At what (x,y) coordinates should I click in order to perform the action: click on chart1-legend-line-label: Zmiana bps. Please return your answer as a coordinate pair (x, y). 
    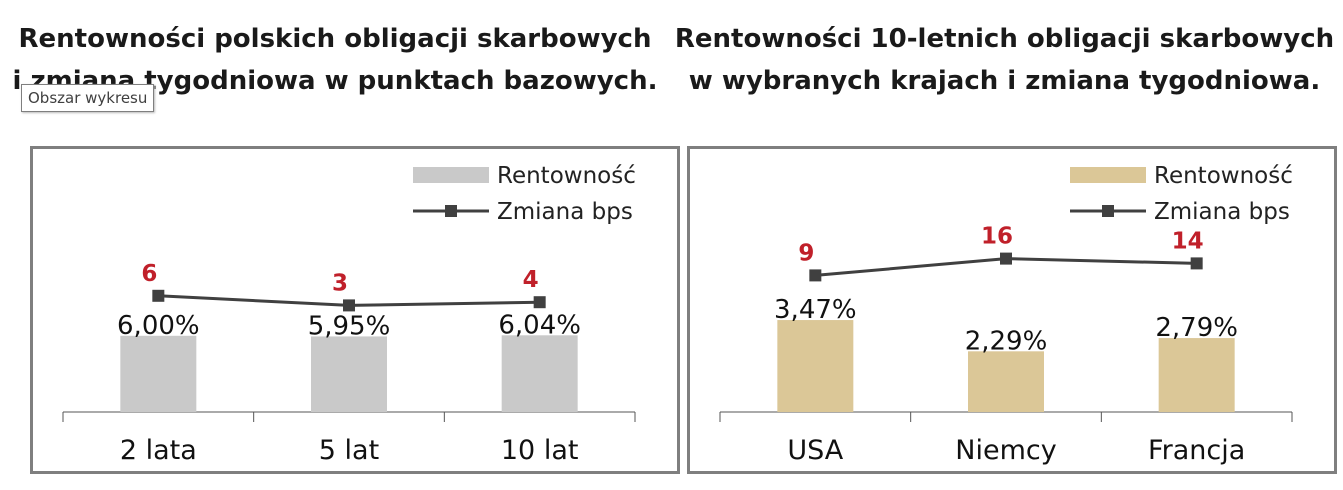
    Looking at the image, I should click on (1222, 212).